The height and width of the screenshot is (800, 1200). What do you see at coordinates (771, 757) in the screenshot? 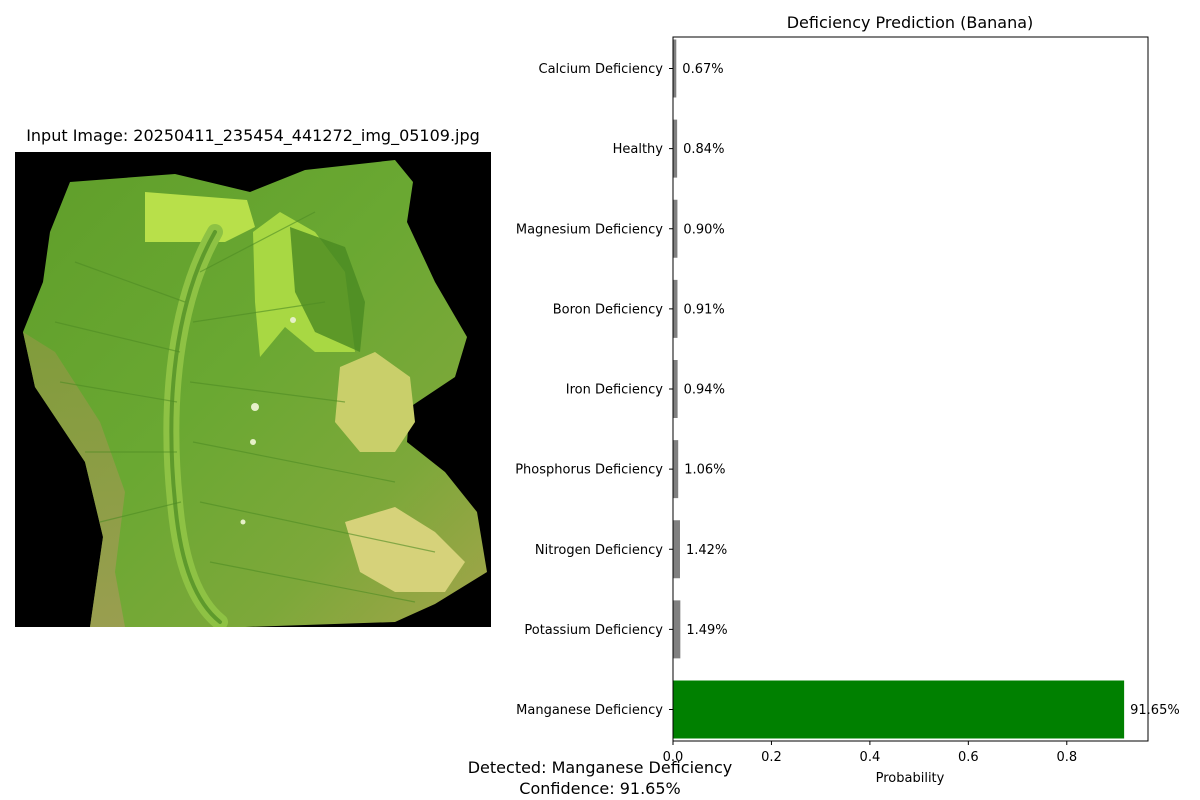
I see `x-tick-label-1: 0.2` at bounding box center [771, 757].